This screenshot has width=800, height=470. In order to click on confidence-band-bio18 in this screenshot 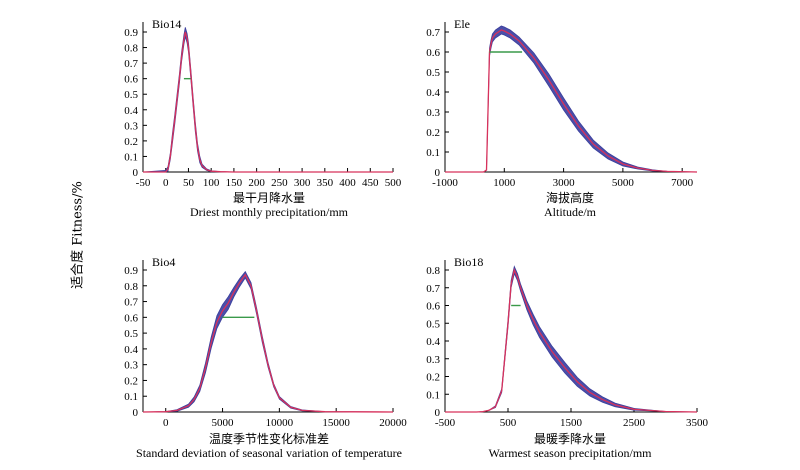, I will do `click(571, 339)`.